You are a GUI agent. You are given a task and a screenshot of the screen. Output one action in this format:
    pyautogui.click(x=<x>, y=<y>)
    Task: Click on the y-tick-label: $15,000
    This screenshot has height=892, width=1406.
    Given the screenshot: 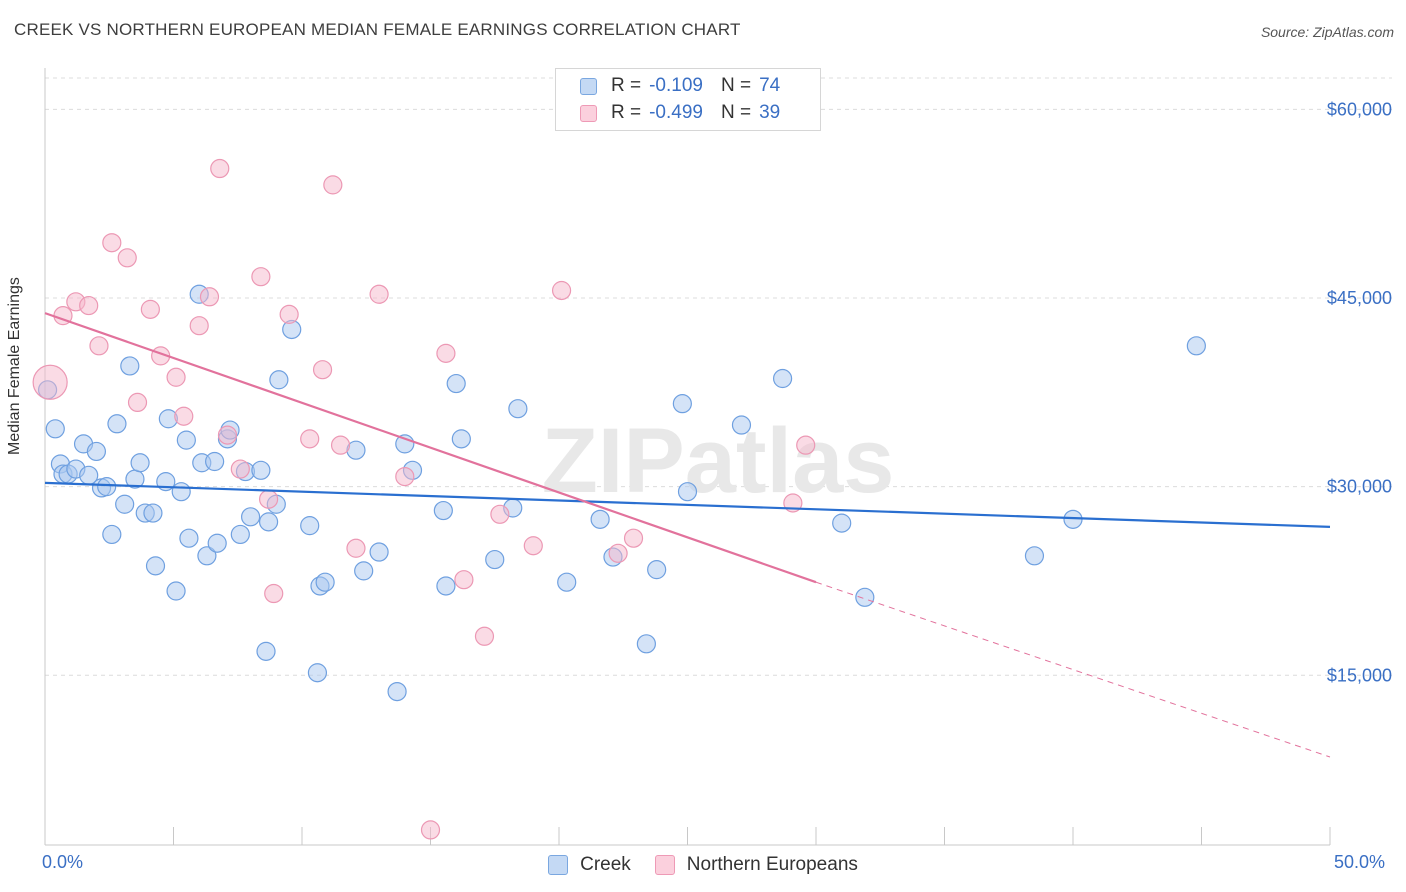 What is the action you would take?
    pyautogui.click(x=1359, y=675)
    